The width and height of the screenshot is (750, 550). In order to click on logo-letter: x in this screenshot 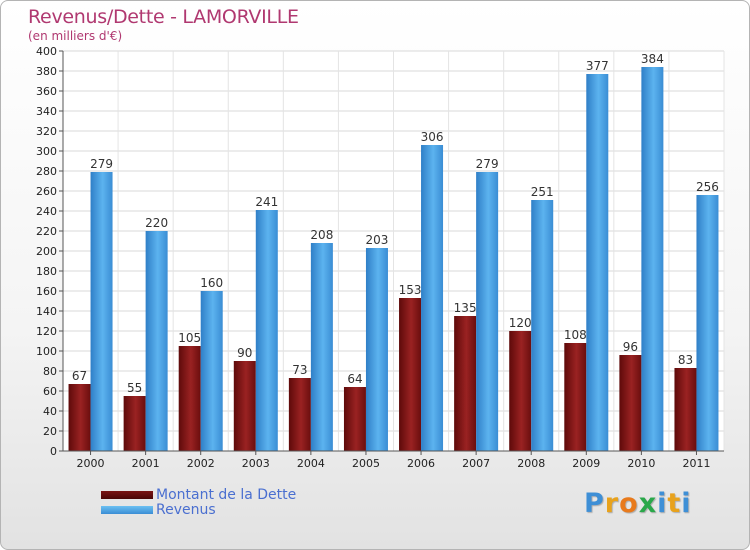, I will do `click(648, 503)`.